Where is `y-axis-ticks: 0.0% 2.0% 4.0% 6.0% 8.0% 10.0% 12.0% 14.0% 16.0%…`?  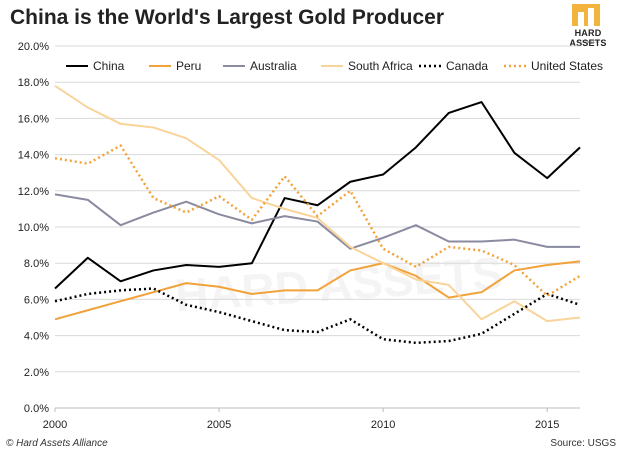
y-axis-ticks: 0.0% 2.0% 4.0% 6.0% 8.0% 10.0% 12.0% 14.0% 16.0%… is located at coordinates (33, 228).